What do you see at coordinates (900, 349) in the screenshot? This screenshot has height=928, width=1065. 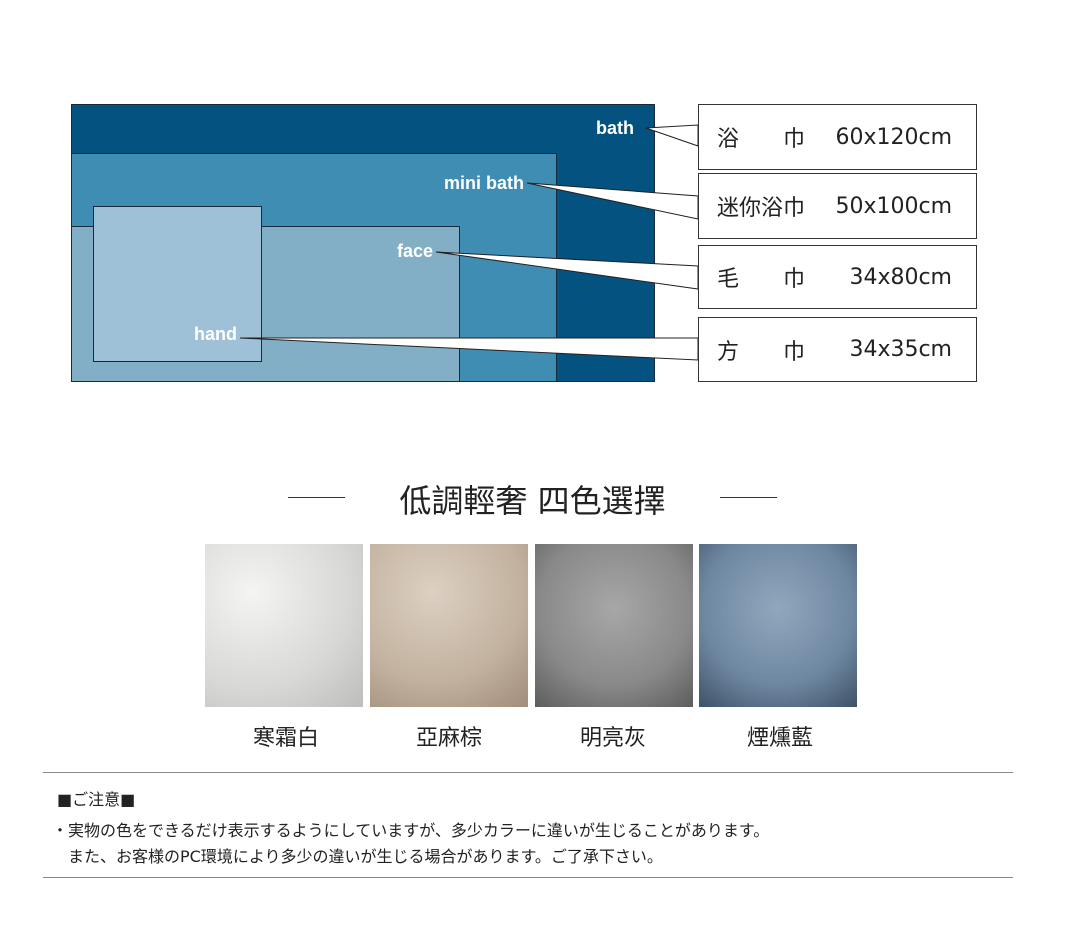 I see `size-dimensions: 34x35cm` at bounding box center [900, 349].